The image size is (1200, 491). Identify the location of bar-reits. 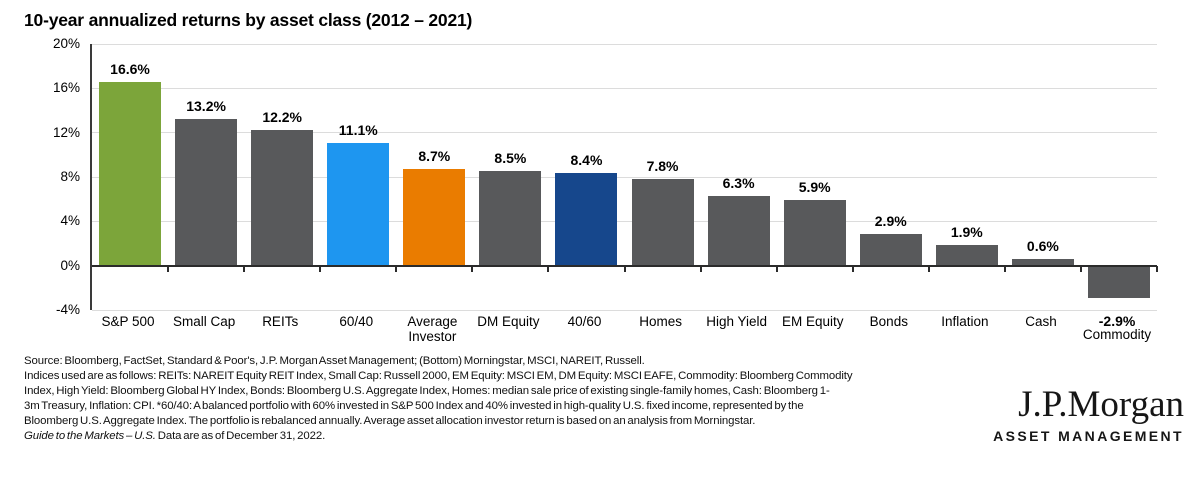
(282, 198).